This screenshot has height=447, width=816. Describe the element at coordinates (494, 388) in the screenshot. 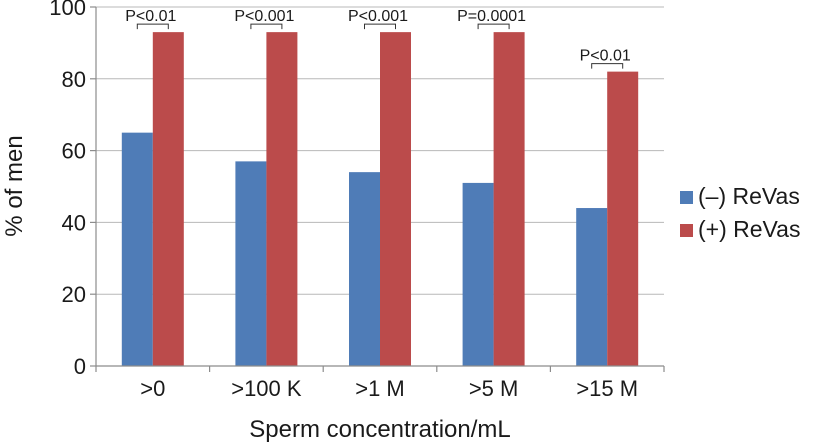

I see `x-tick-label: >5 M` at that location.